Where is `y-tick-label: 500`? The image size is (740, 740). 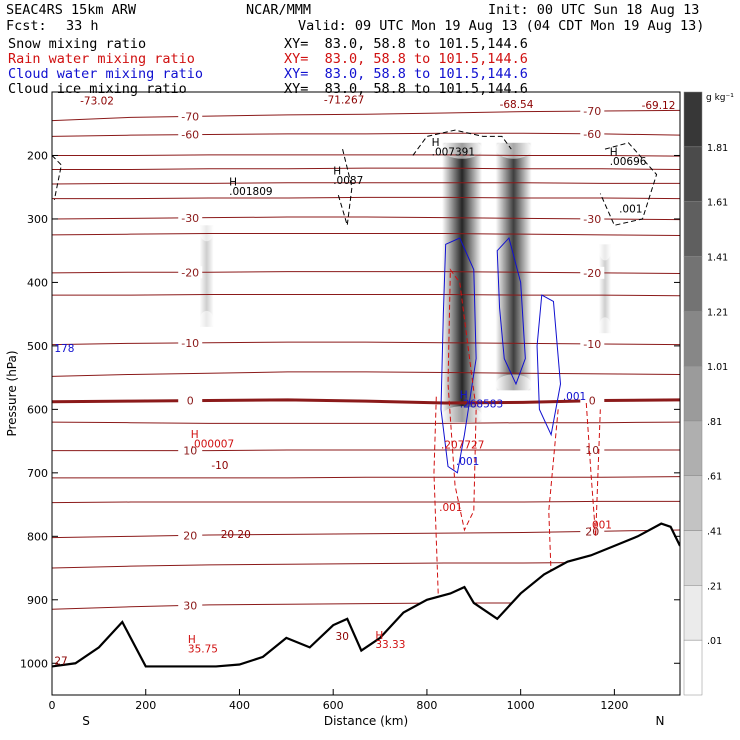 y-tick-label: 500 is located at coordinates (37, 346).